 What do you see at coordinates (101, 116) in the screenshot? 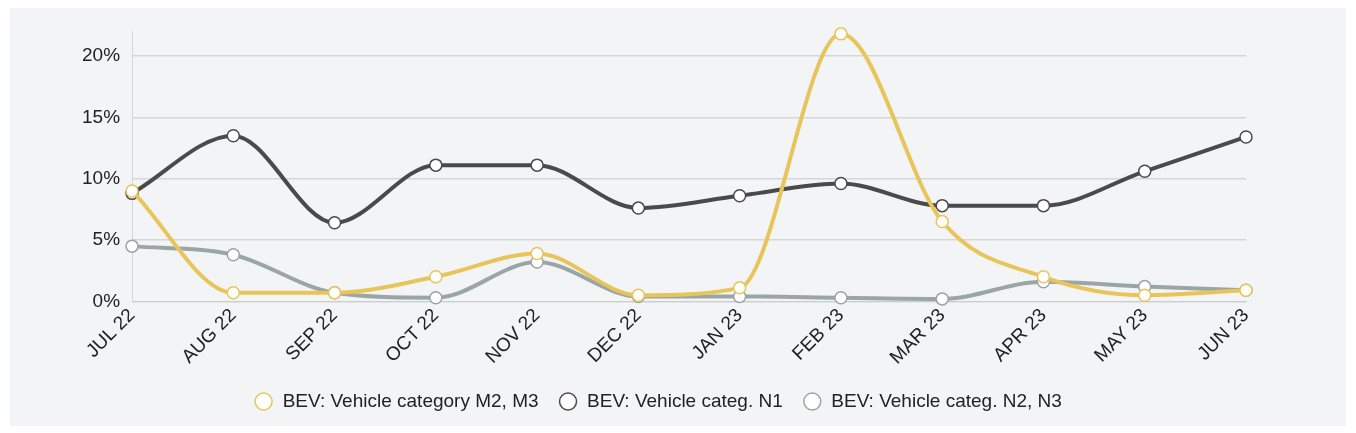
I see `y-tick-label: 15%` at bounding box center [101, 116].